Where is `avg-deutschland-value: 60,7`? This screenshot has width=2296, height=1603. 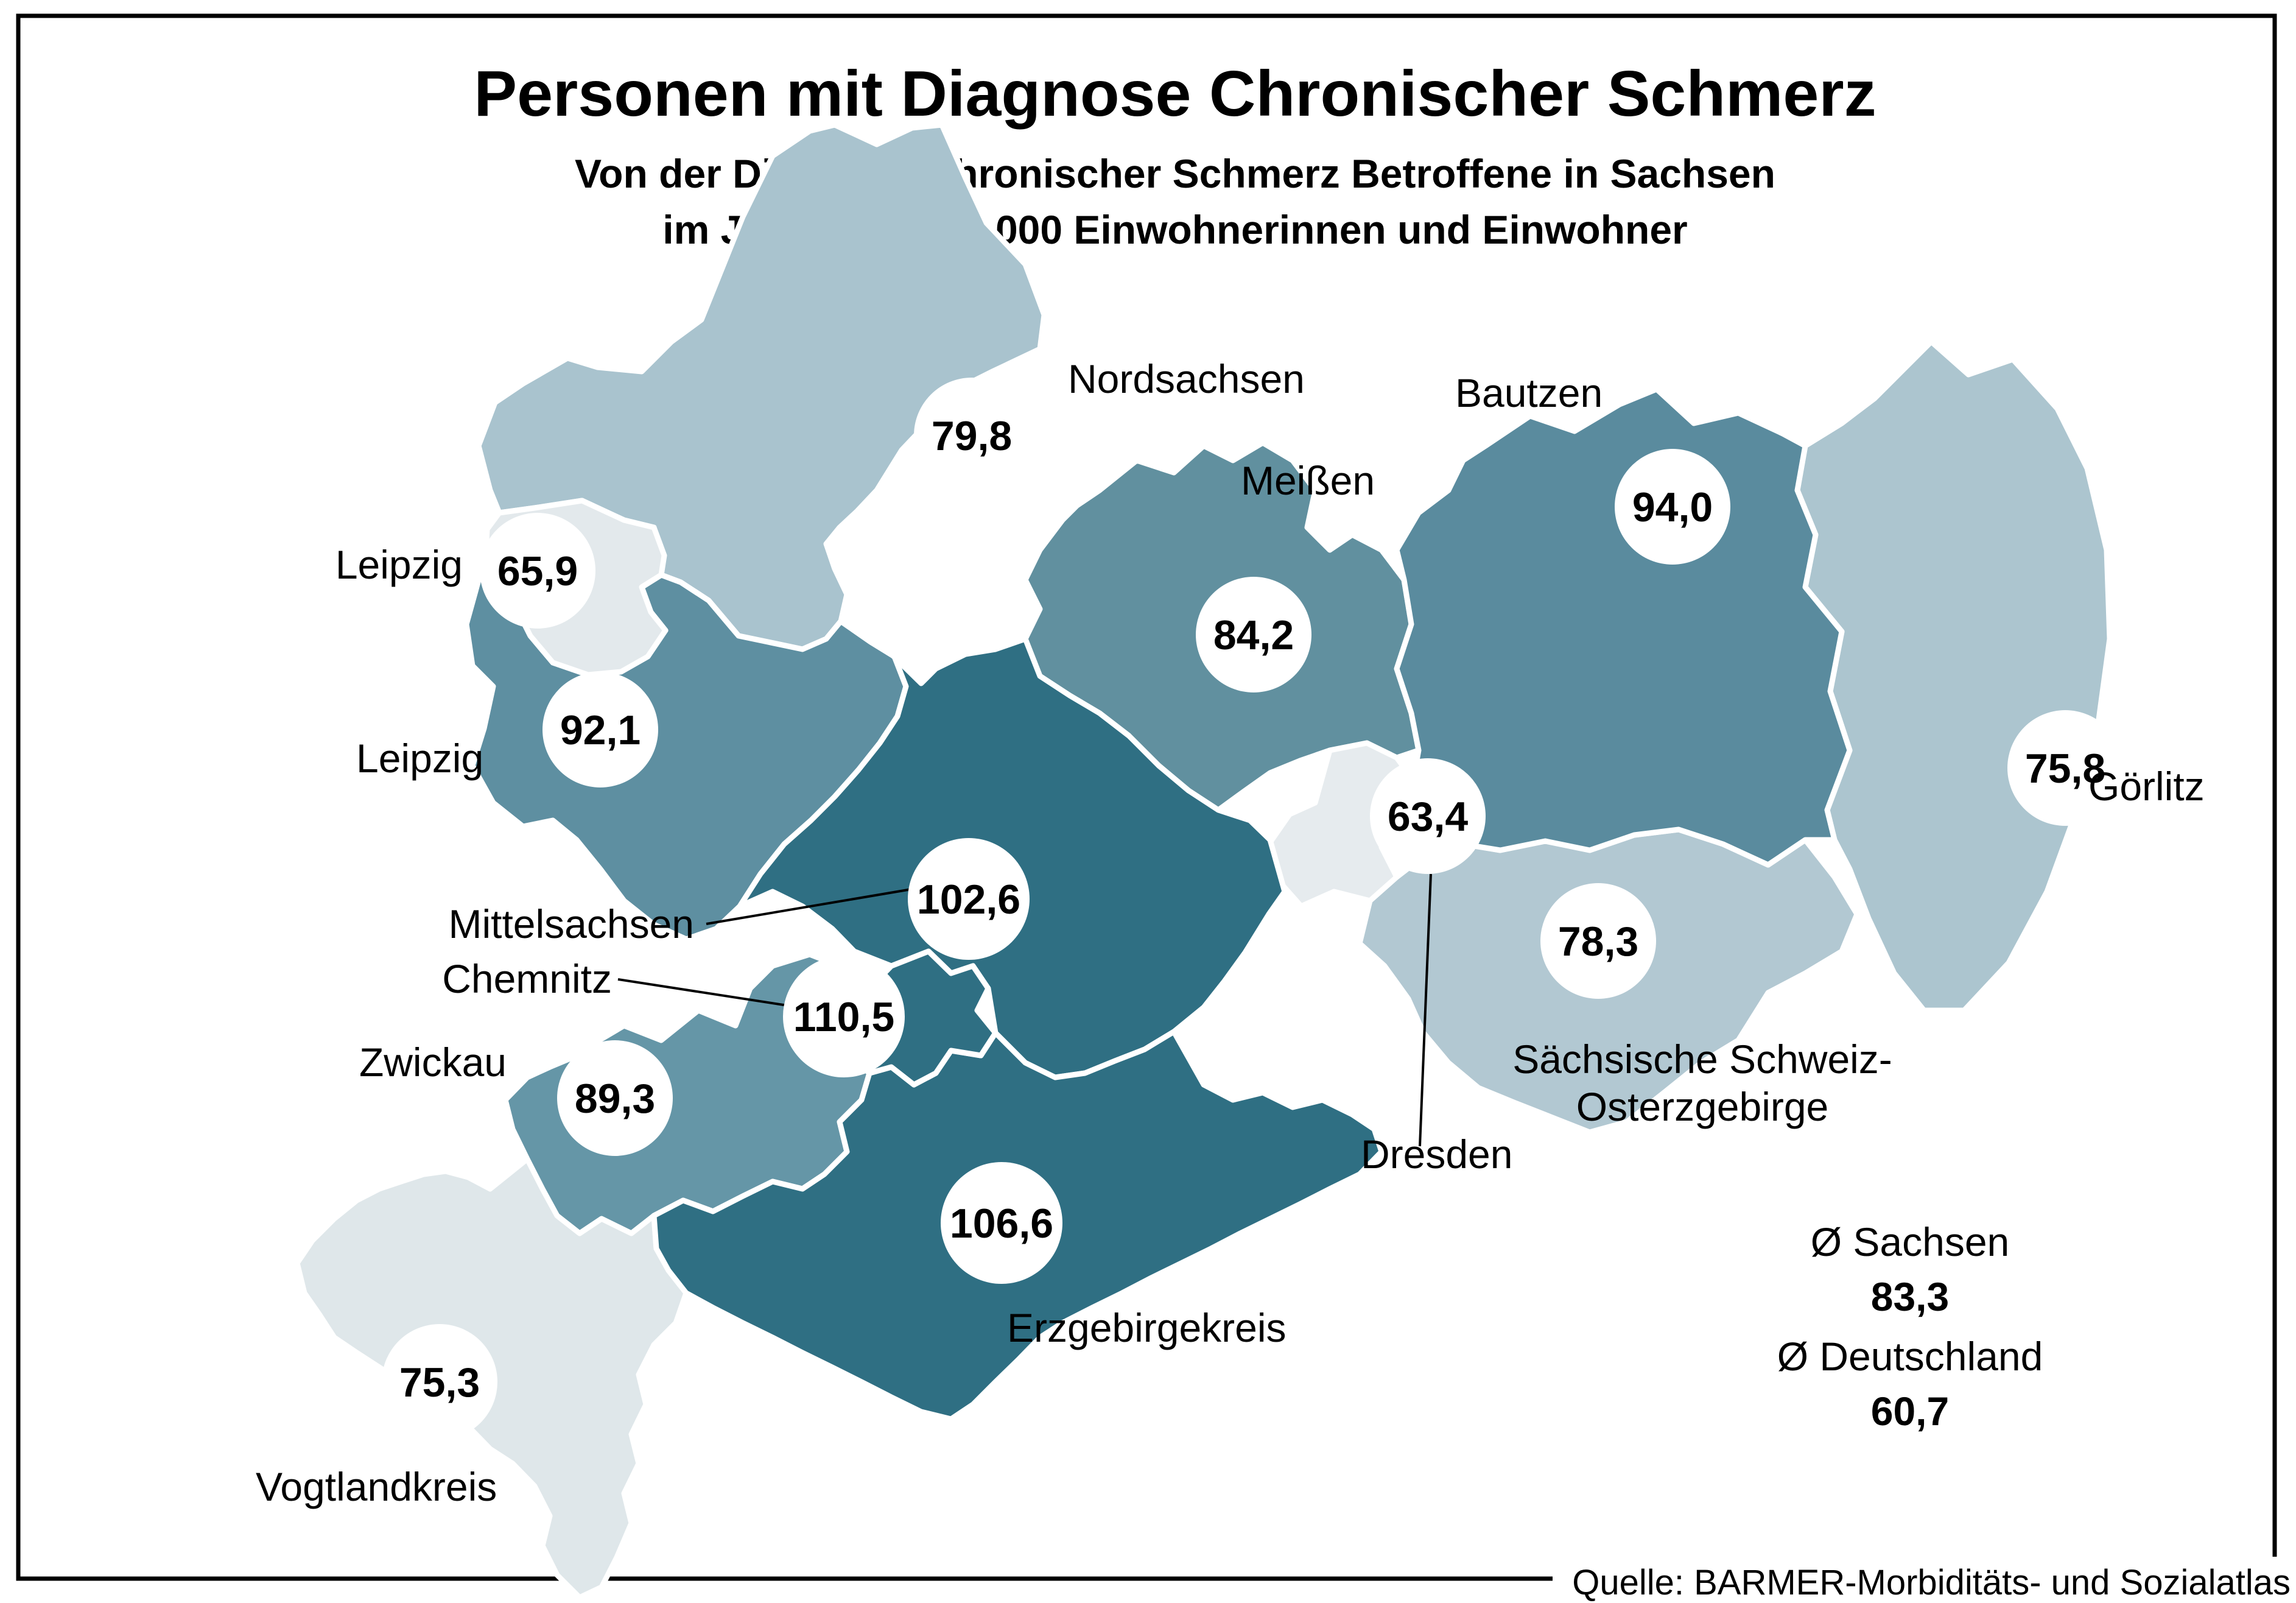
avg-deutschland-value: 60,7 is located at coordinates (1910, 1412).